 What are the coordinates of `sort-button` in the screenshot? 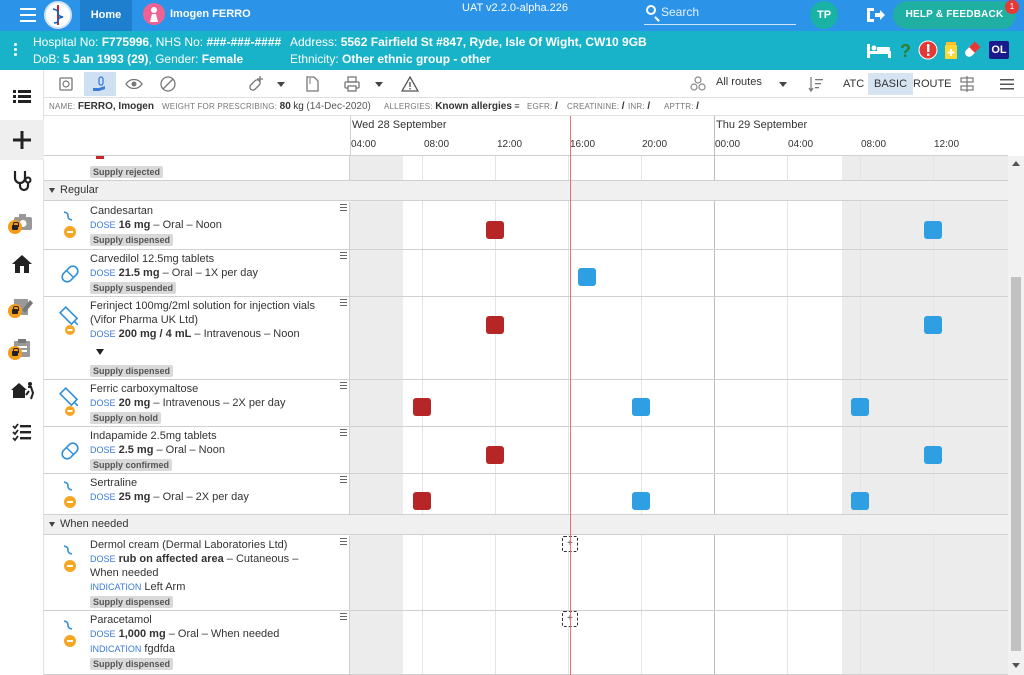 It's located at (816, 84).